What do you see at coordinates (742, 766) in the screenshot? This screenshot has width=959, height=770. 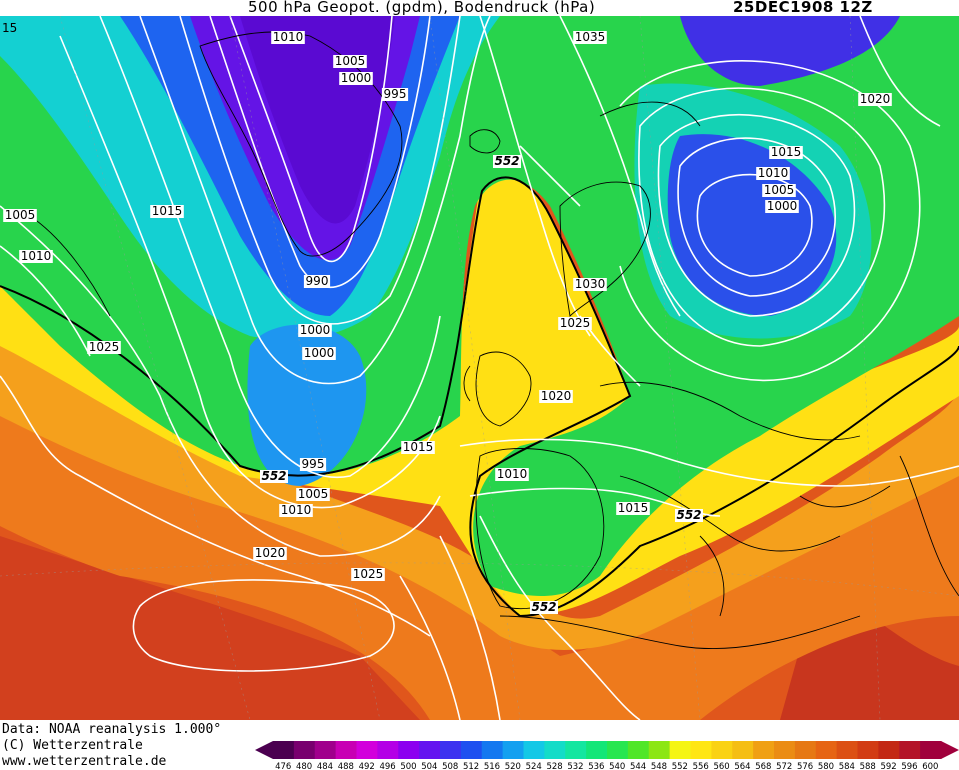 I see `legend-tick-label: 564` at bounding box center [742, 766].